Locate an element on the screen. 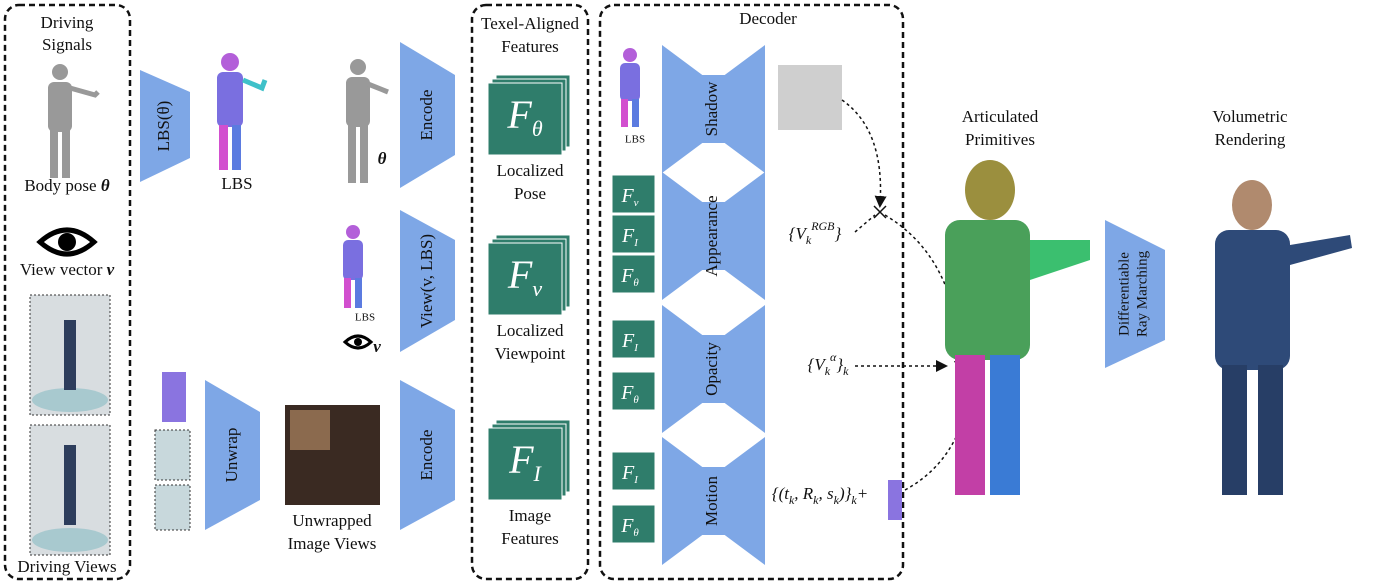 This screenshot has width=1374, height=586. rendering-title: Volumetric is located at coordinates (1250, 116).